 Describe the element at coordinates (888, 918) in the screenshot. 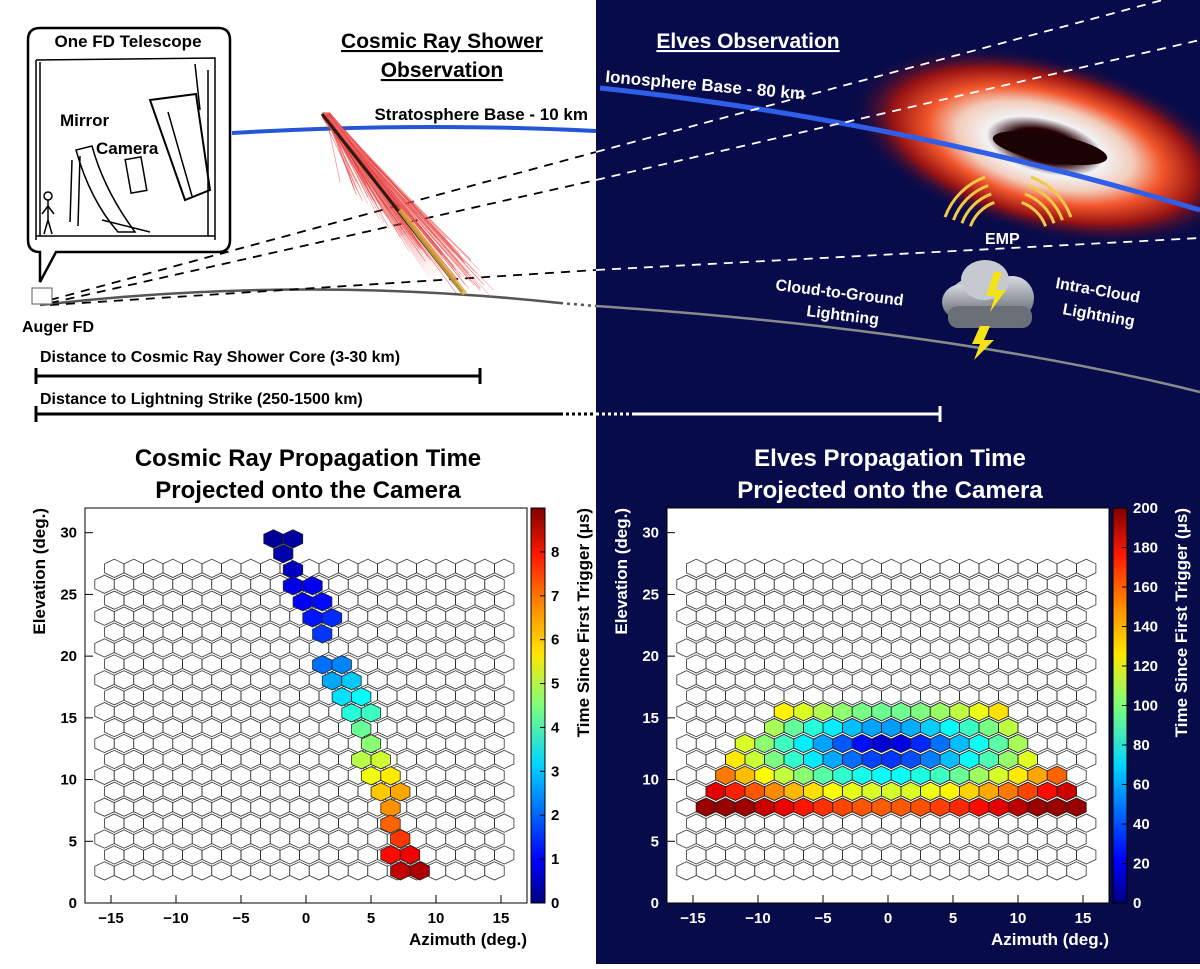

I see `x-tick-label: 0` at that location.